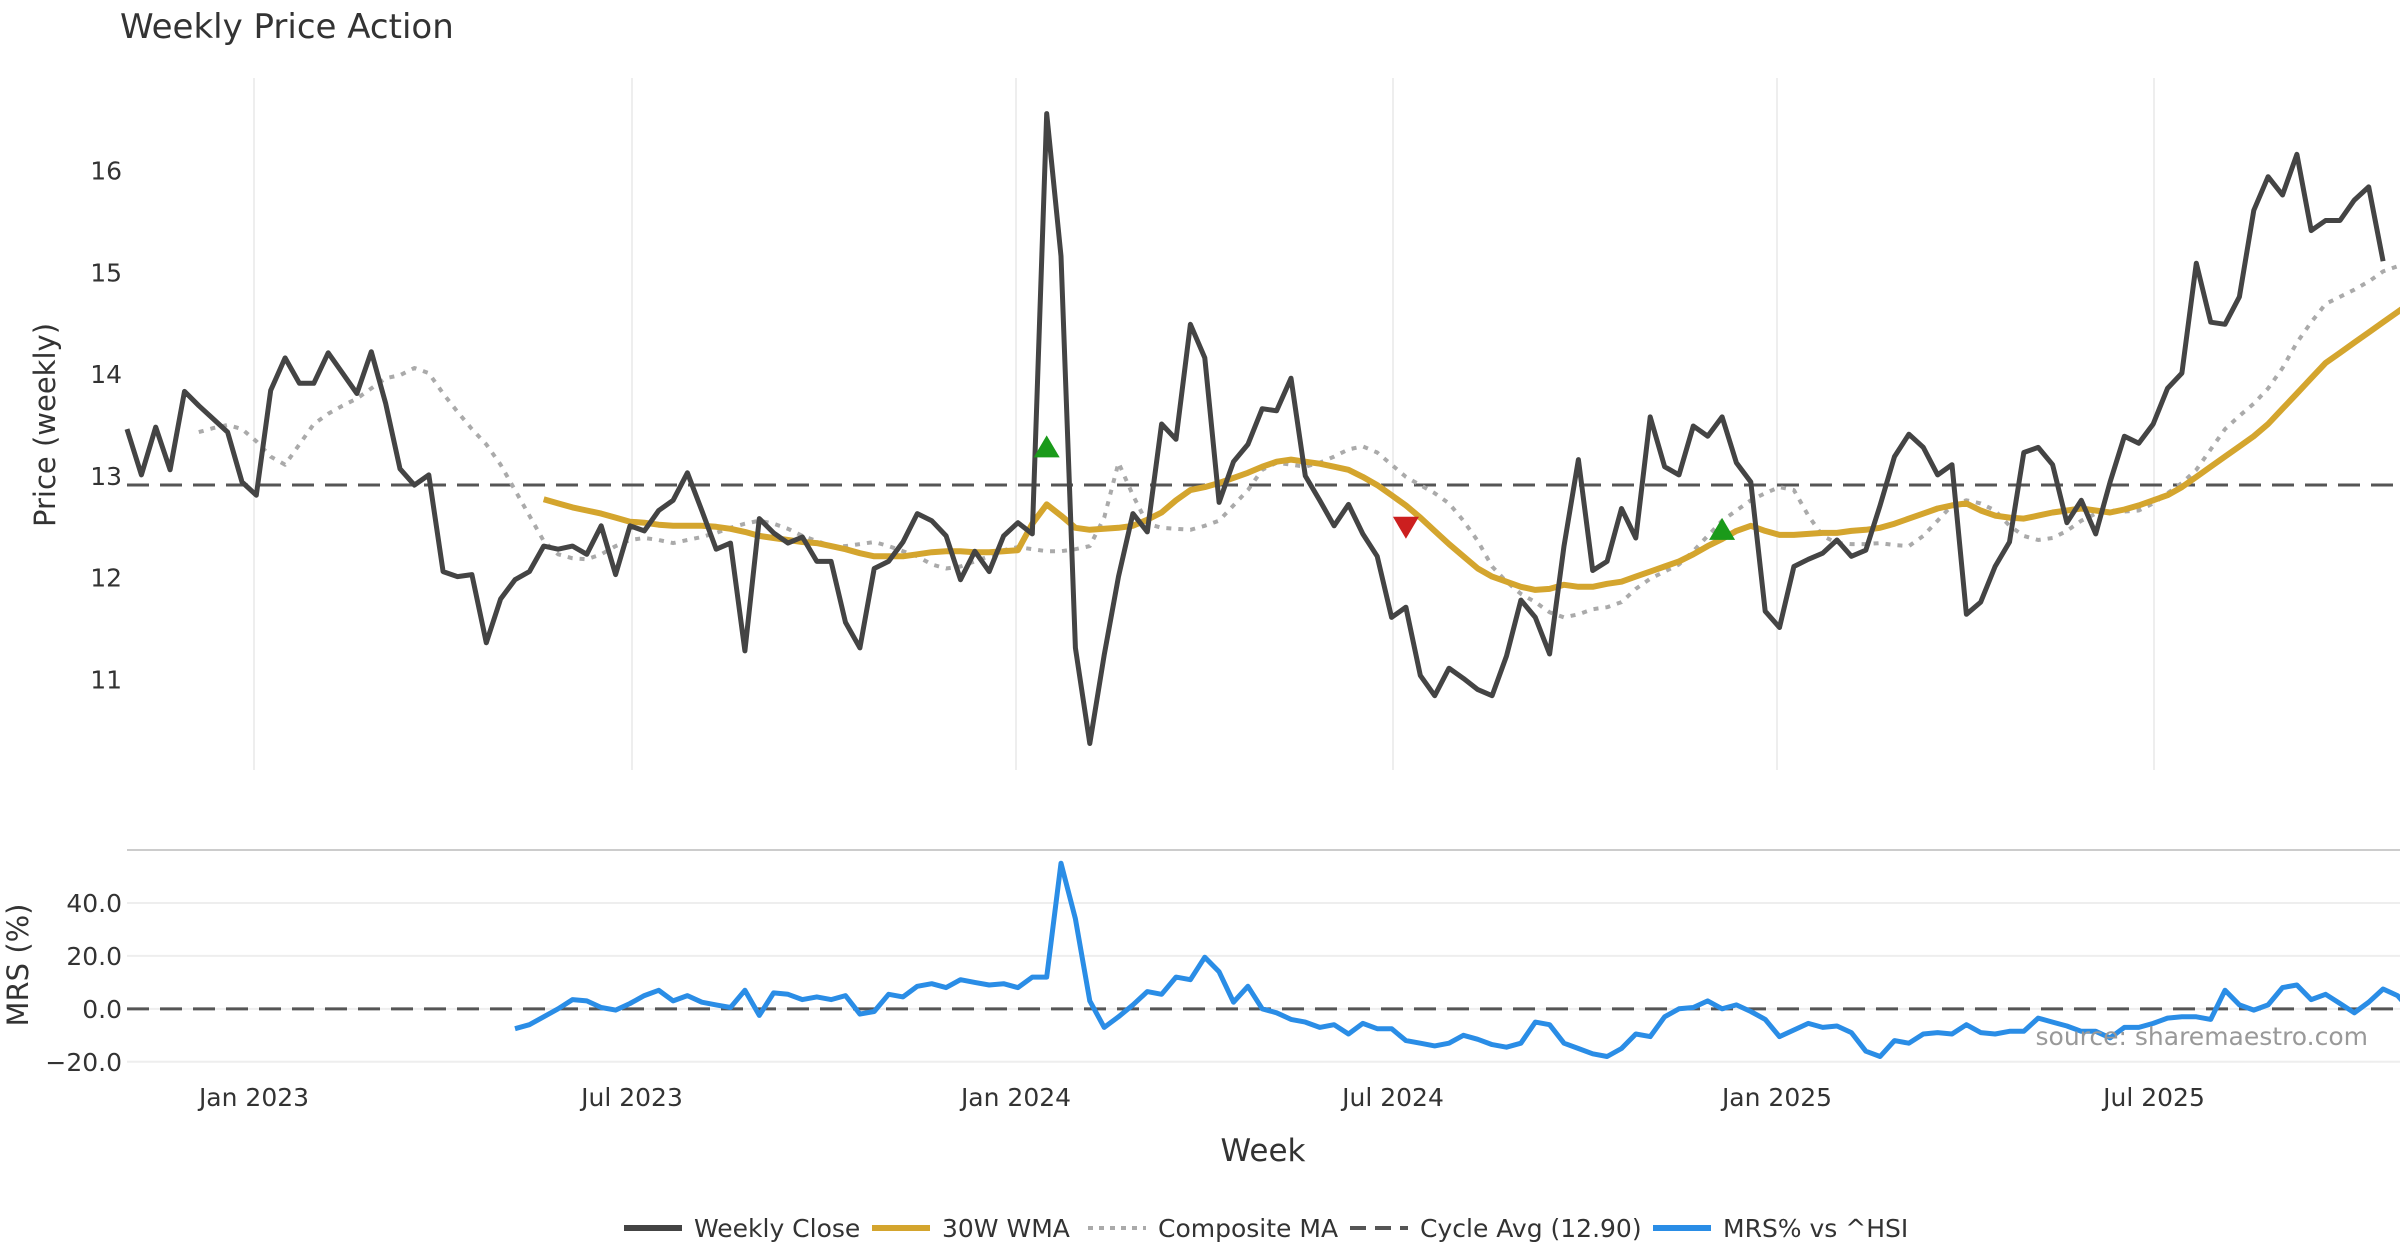  I want to click on legend-item: Weekly Close, so click(742, 1228).